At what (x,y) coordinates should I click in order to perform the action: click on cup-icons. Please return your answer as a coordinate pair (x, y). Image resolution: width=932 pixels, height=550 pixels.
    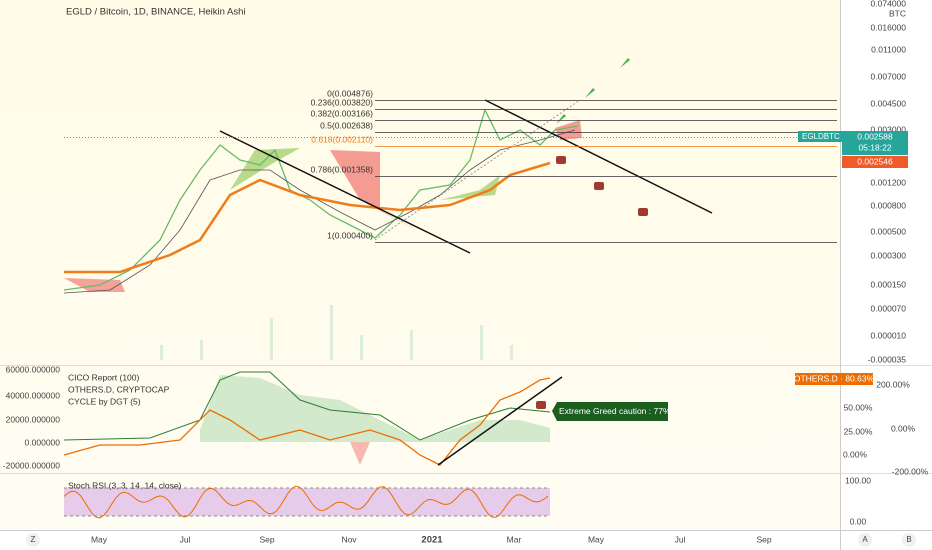
    Looking at the image, I should click on (592, 282).